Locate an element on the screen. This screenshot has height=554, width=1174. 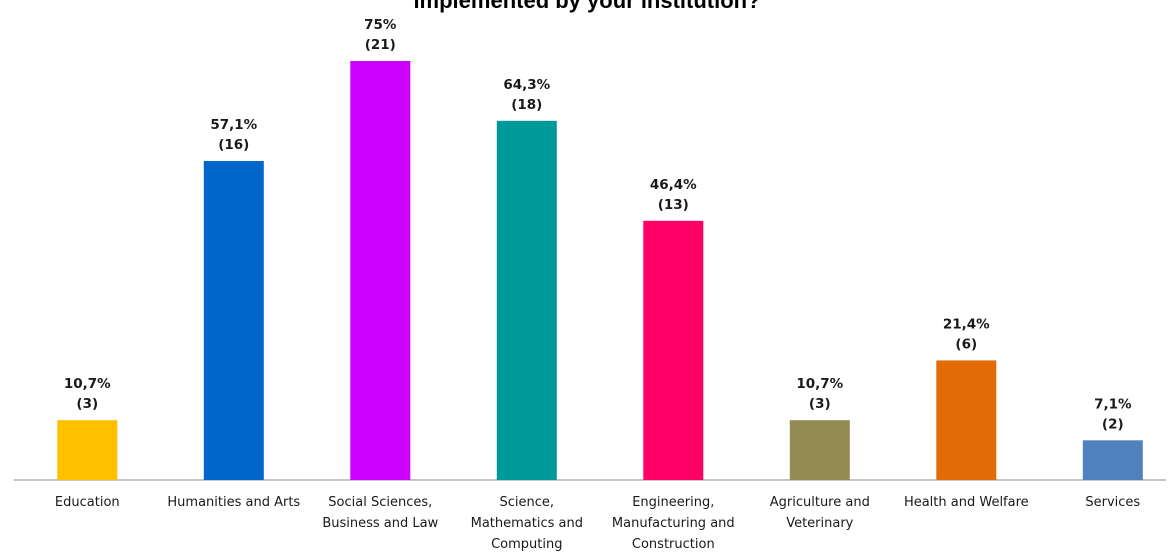
category-label-line: Mathematics and is located at coordinates (527, 523).